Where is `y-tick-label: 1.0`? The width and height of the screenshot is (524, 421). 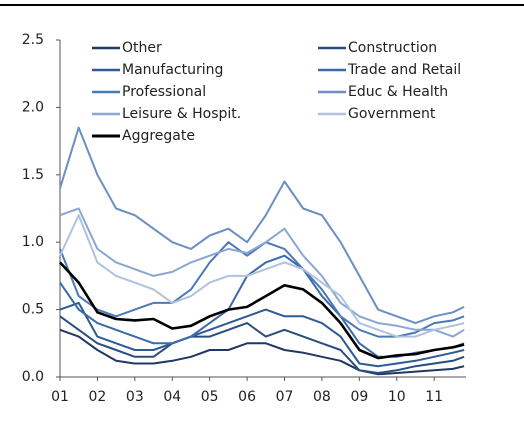 y-tick-label: 1.0 is located at coordinates (33, 242).